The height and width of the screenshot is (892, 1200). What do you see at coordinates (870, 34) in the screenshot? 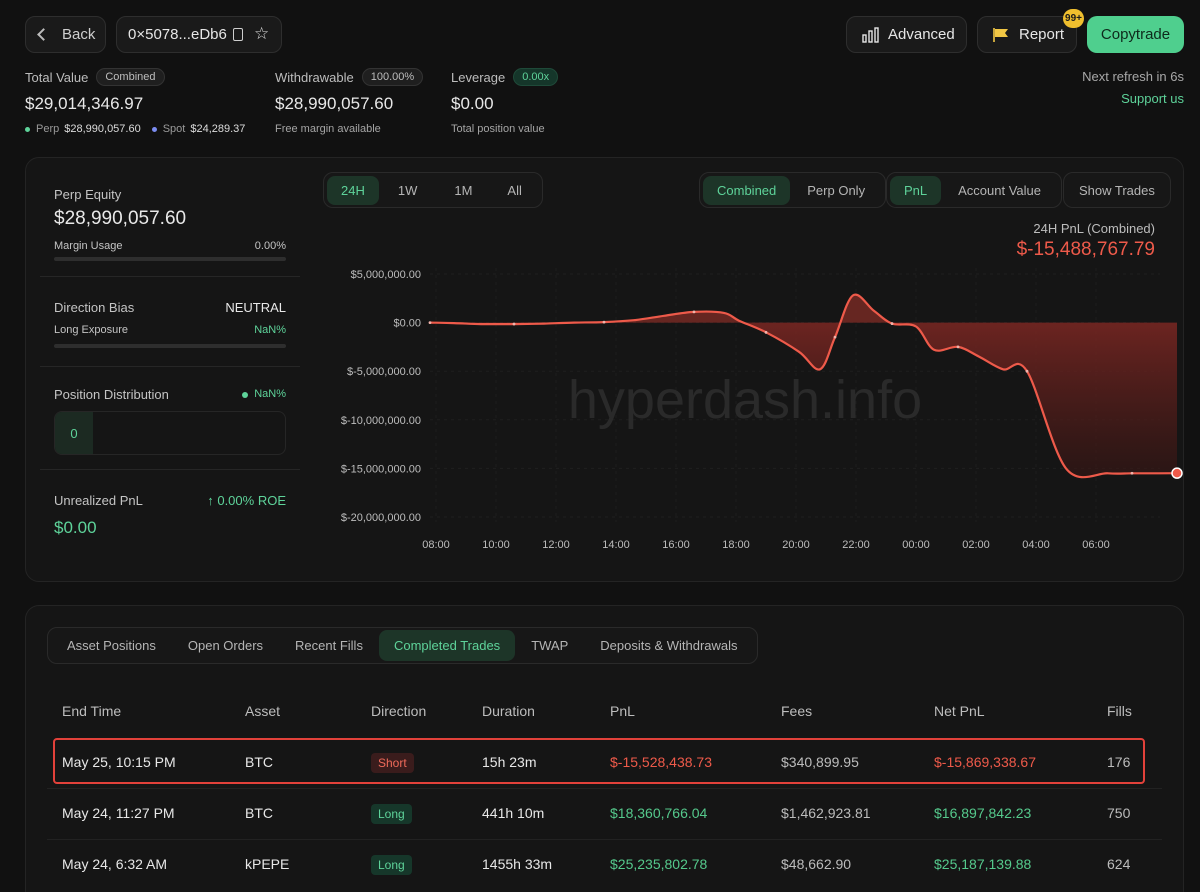
I see `bar-chart-icon` at bounding box center [870, 34].